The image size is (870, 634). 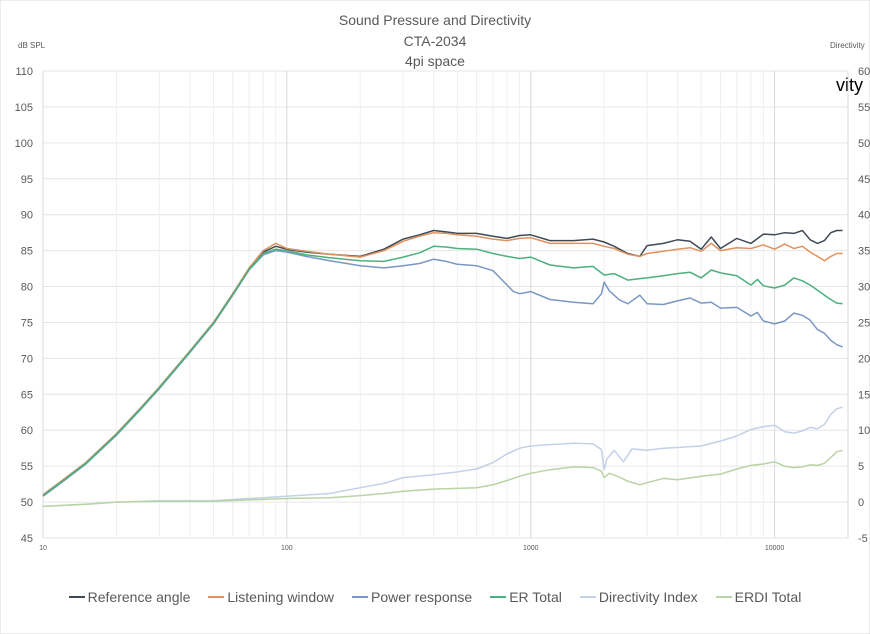 I want to click on y-left-tick-label: 85, so click(x=27, y=252).